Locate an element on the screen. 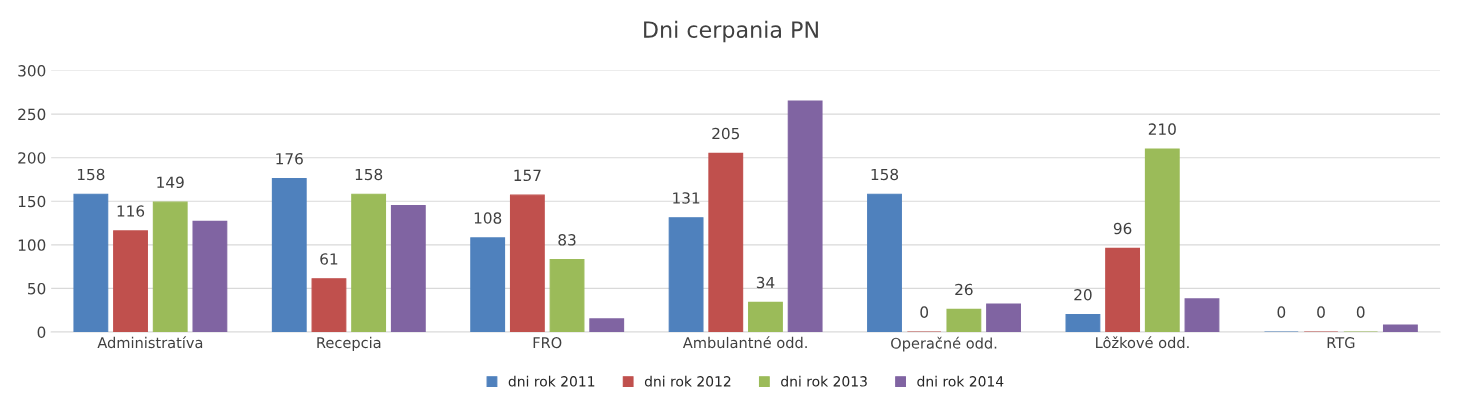 The width and height of the screenshot is (1462, 415). data-label: 108 is located at coordinates (488, 218).